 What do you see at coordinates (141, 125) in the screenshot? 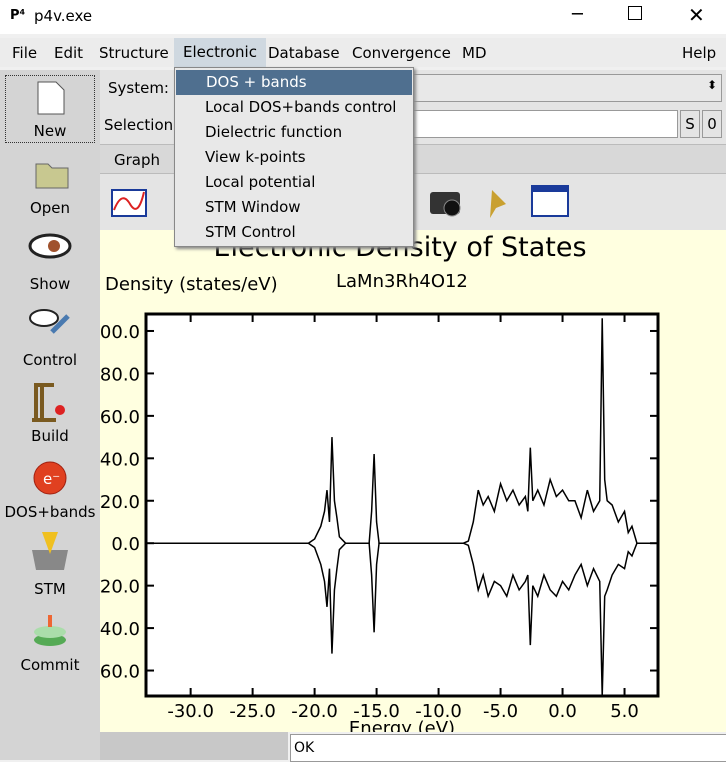
I see `label: Selection:` at bounding box center [141, 125].